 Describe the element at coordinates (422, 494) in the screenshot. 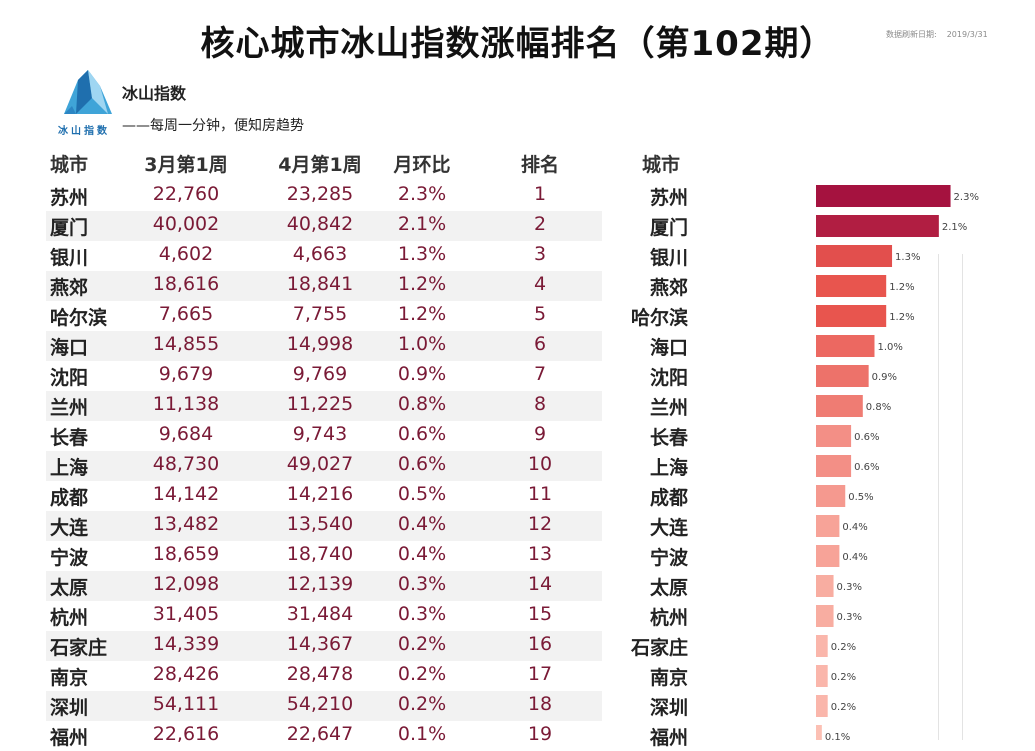

I see `row-mom-value: 0.5%` at that location.